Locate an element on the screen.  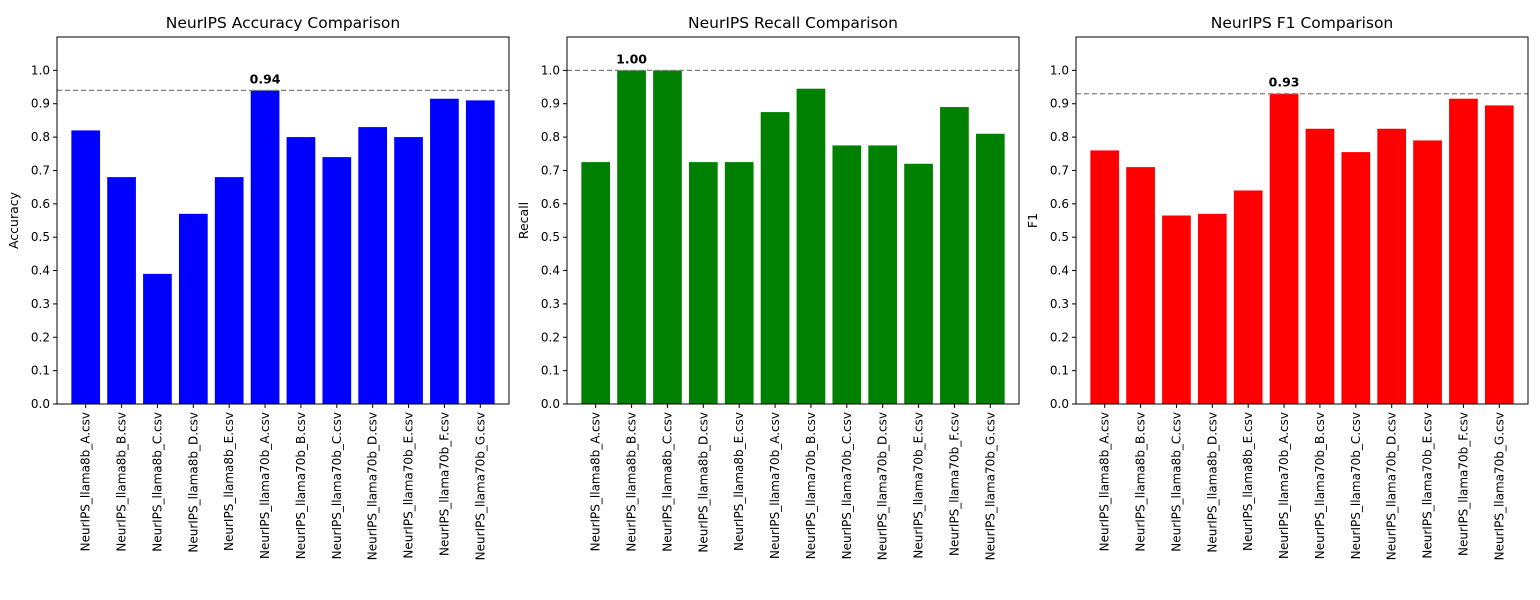
chart-title: NeurIPS Recall Comparison is located at coordinates (793, 23).